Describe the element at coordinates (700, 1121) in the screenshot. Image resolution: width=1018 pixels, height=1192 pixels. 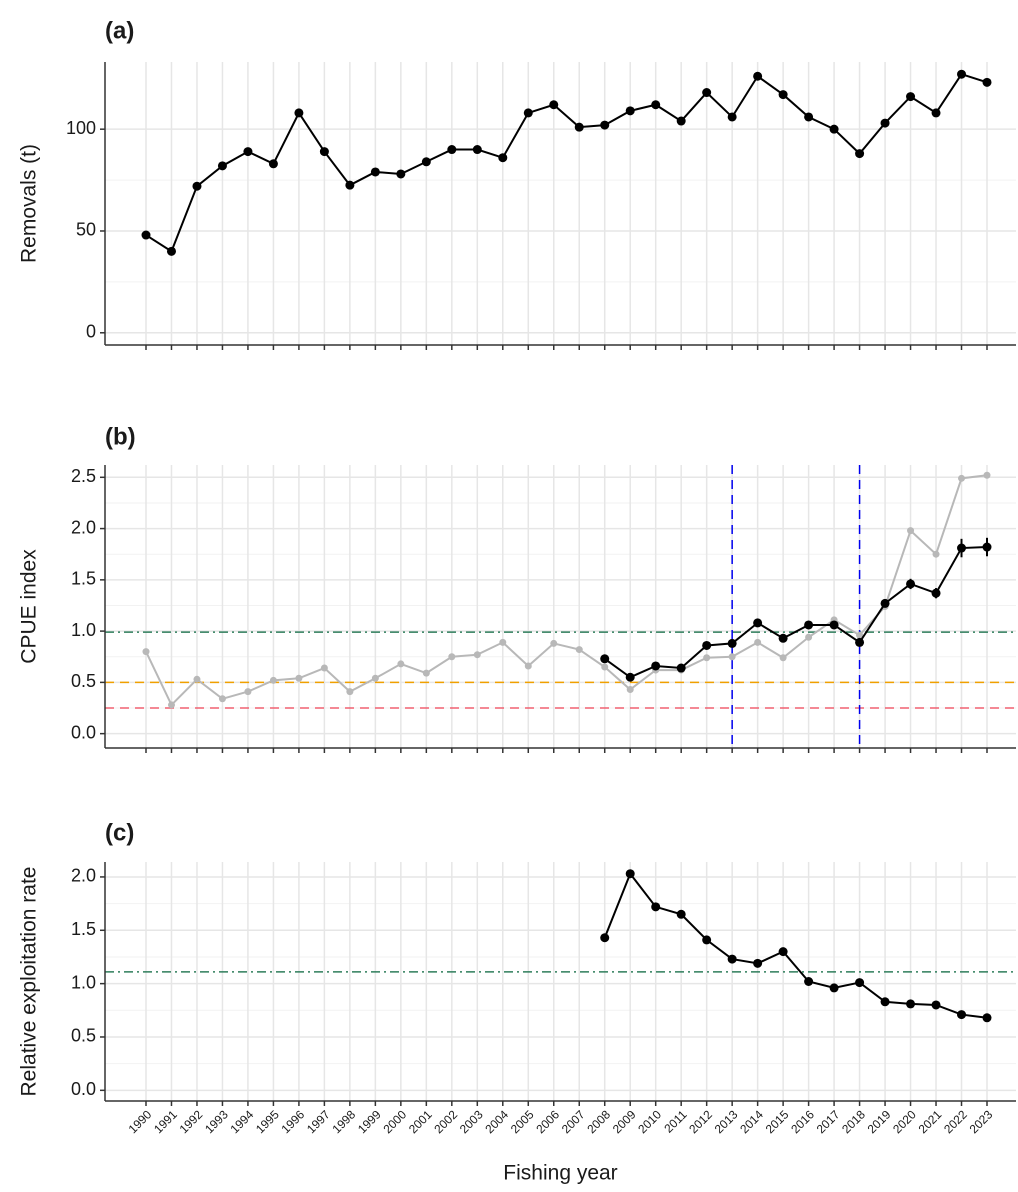
I see `x-tick-label: 2012` at that location.